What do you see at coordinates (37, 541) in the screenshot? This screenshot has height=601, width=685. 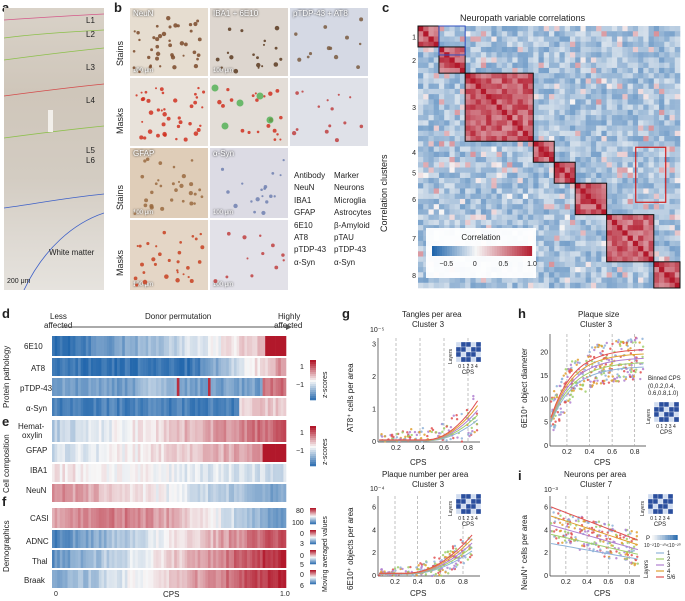 I see `row-label-adnc: ADNC` at bounding box center [37, 541].